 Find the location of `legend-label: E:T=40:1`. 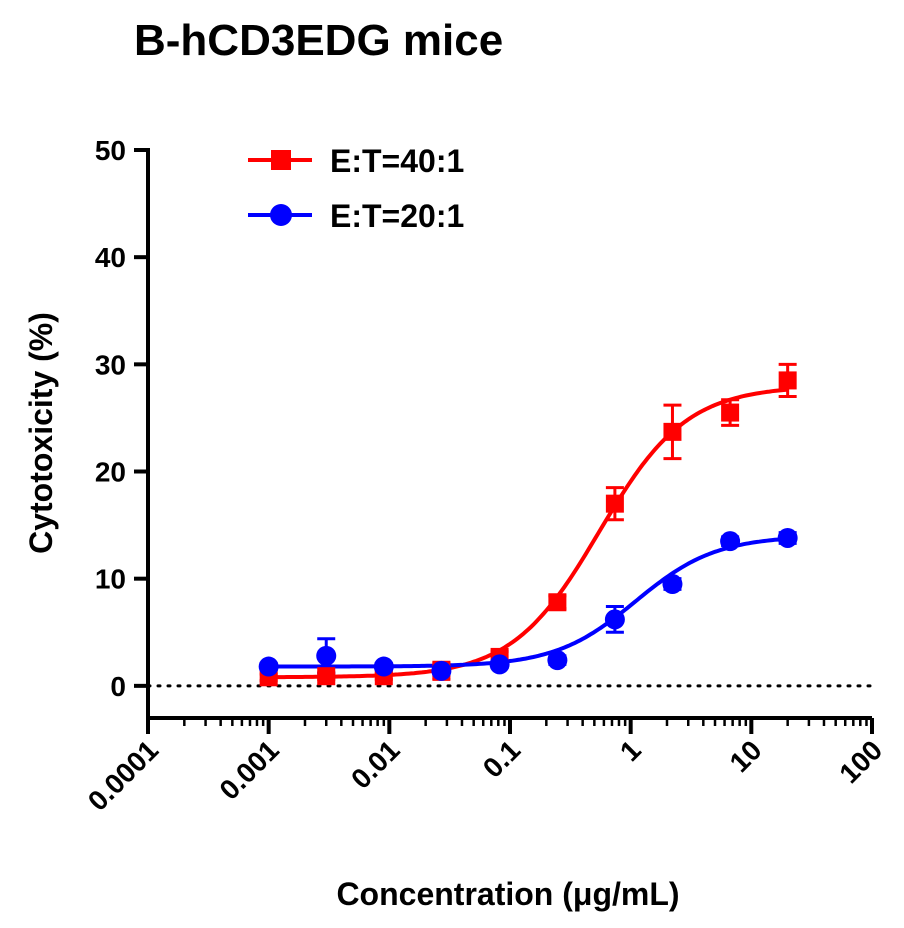

legend-label: E:T=40:1 is located at coordinates (397, 161).